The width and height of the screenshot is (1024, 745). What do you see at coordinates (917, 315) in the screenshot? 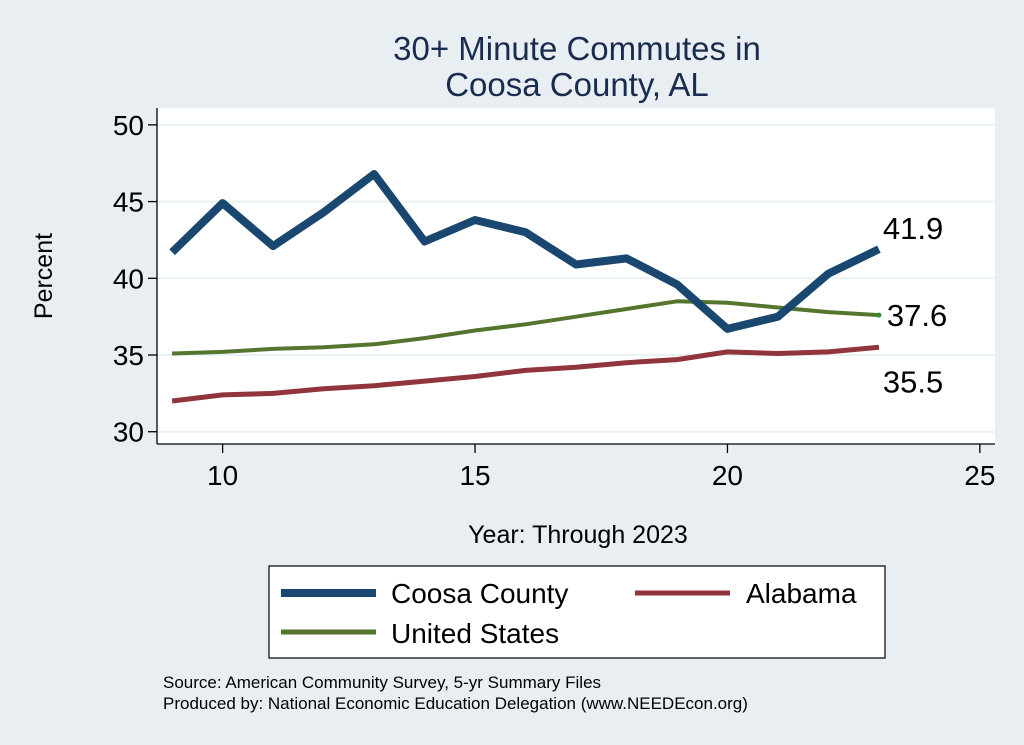
I see `end-label-united-states: 37.6` at bounding box center [917, 315].